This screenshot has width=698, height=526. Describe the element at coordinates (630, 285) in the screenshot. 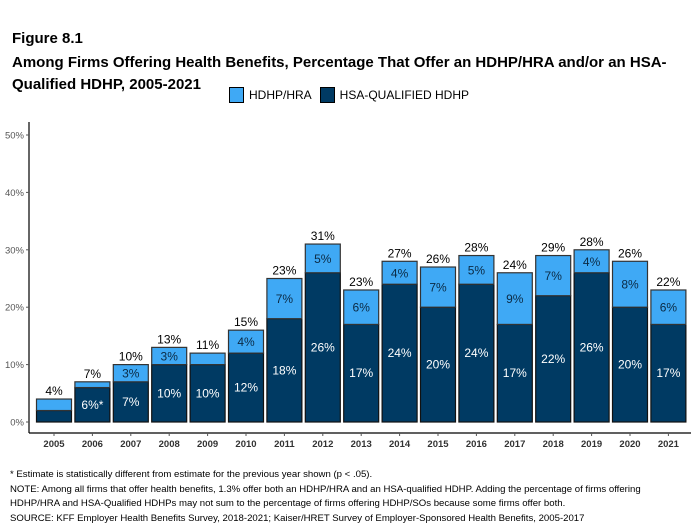

I see `bar-label-hdhp-hra: 8%` at that location.